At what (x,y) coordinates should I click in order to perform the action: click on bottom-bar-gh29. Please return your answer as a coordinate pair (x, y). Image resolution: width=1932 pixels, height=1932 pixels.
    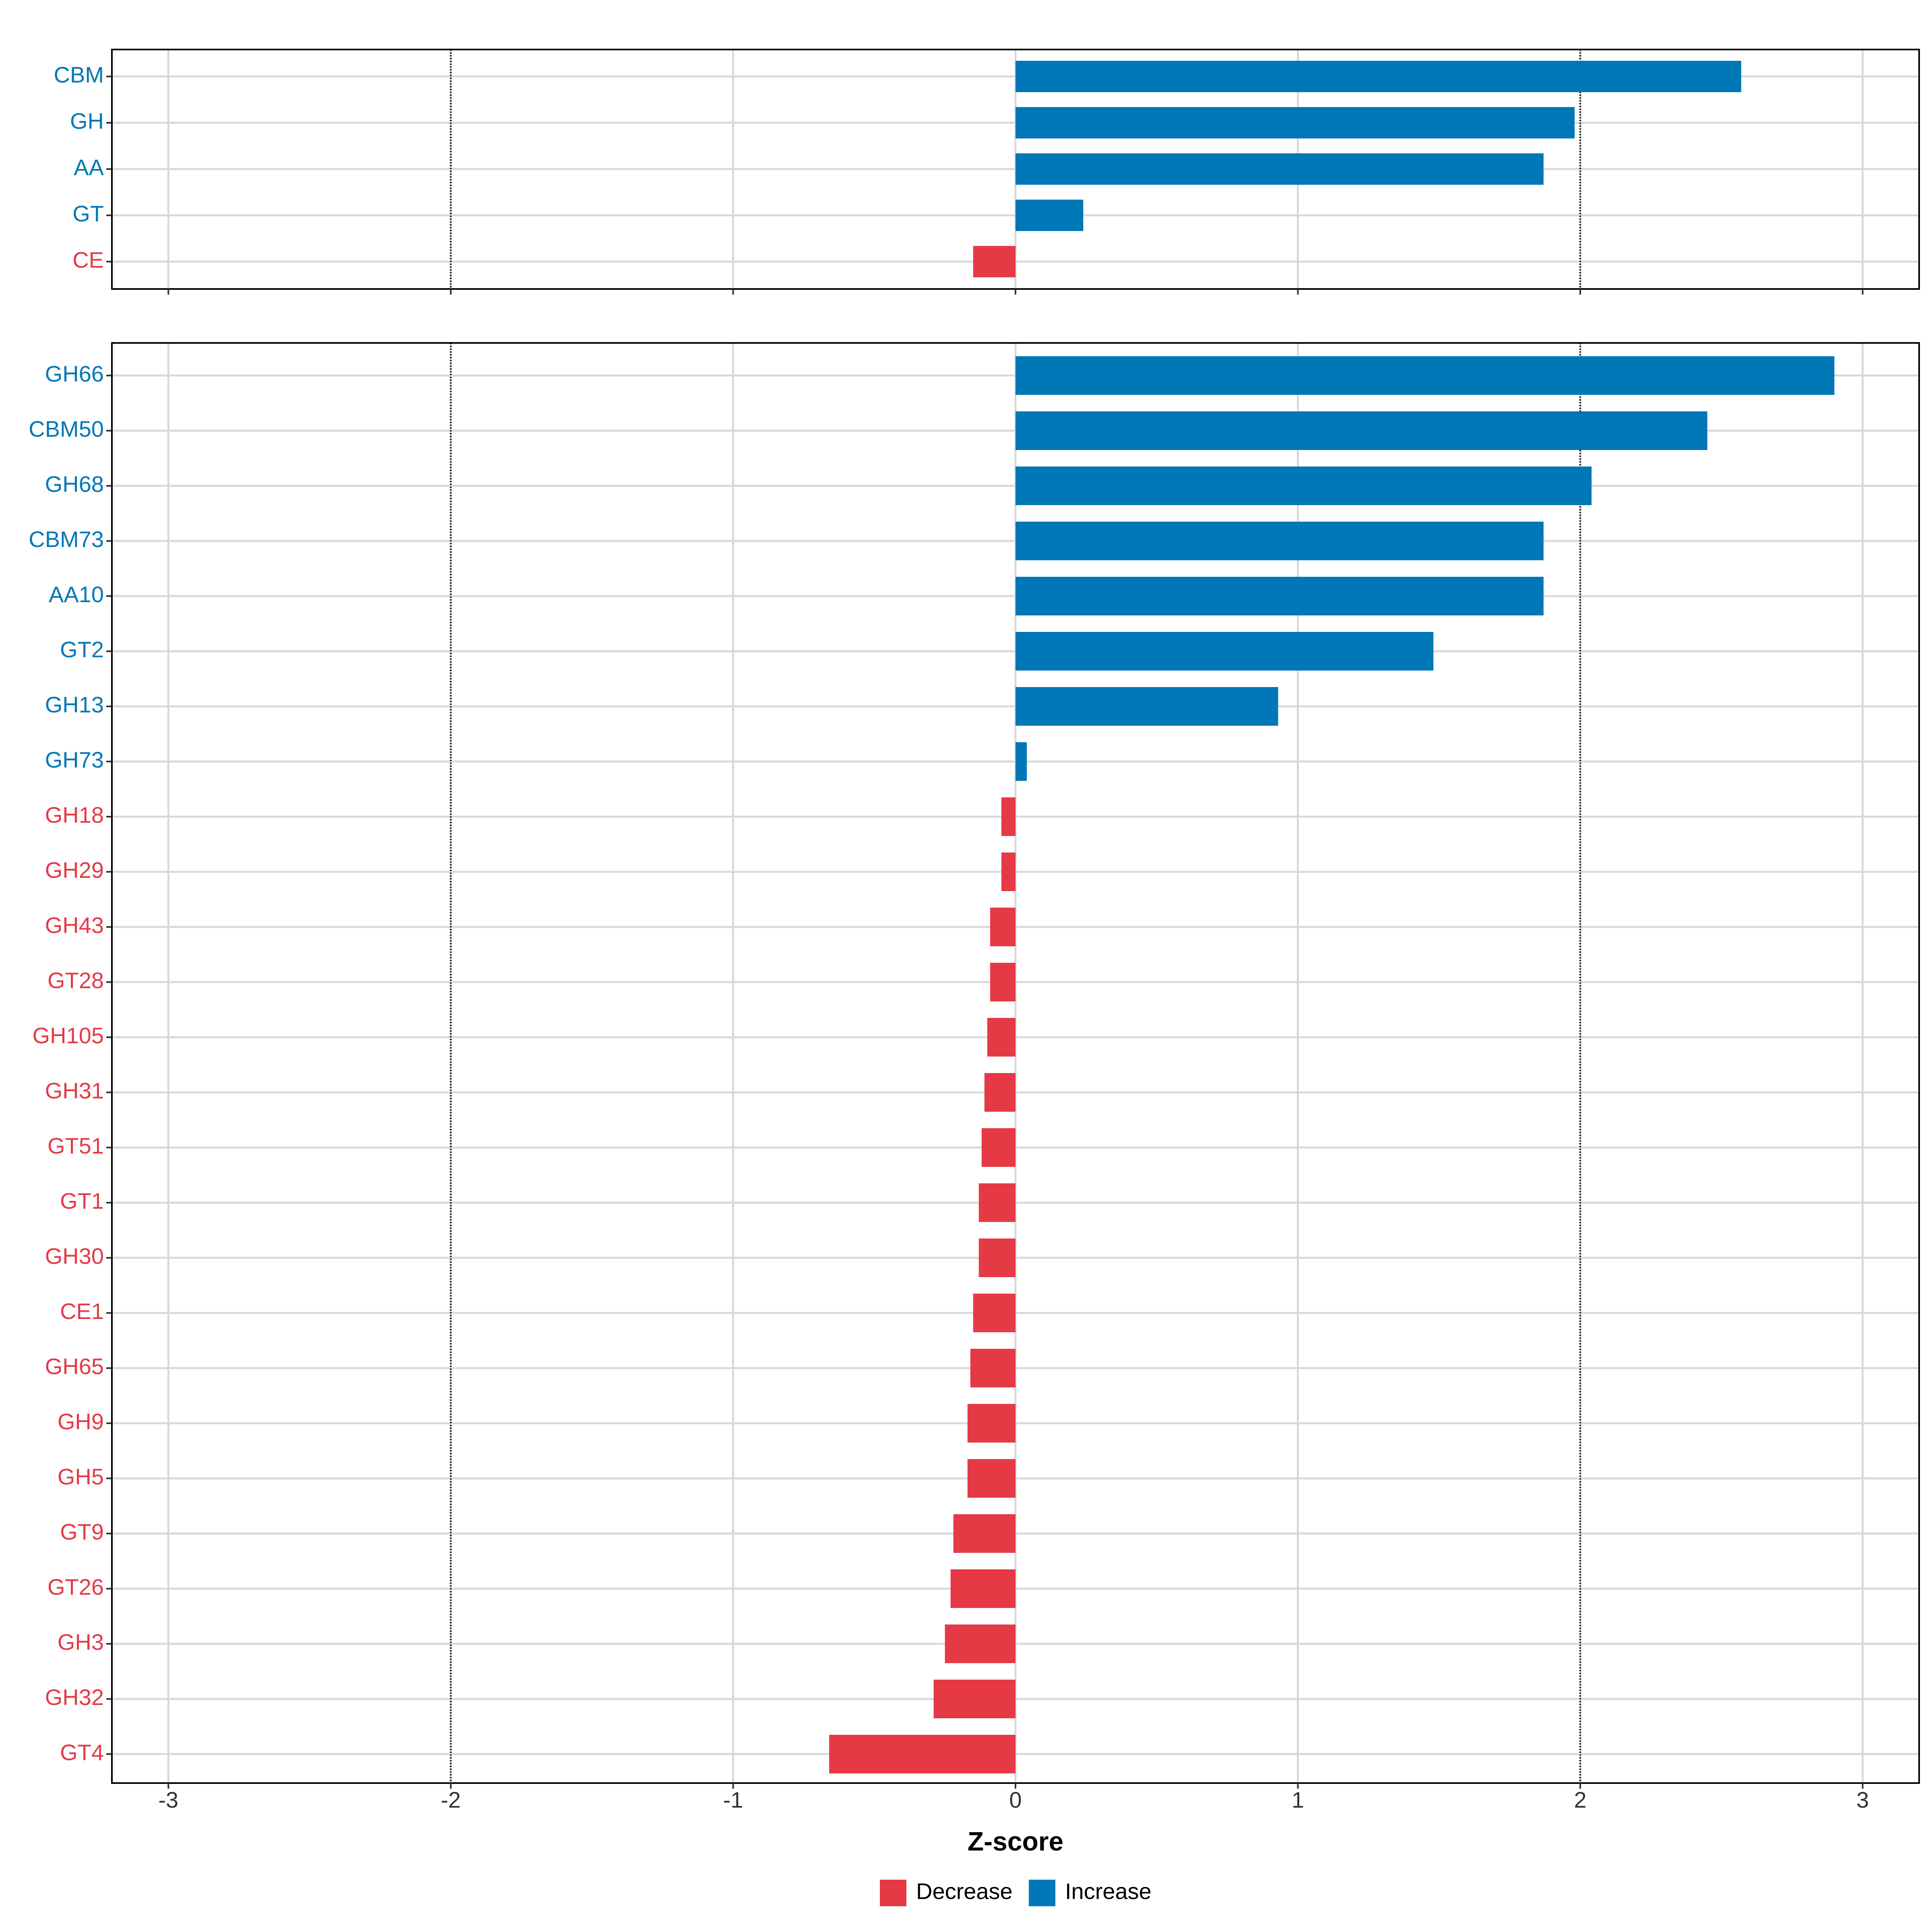
    Looking at the image, I should click on (1008, 871).